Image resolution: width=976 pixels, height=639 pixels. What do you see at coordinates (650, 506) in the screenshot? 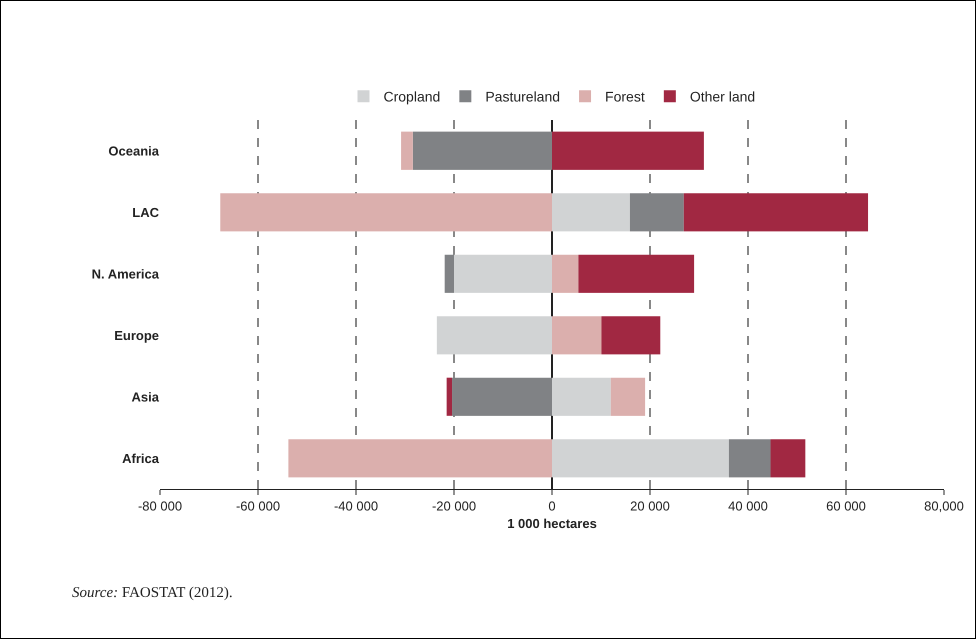
I see `x-tick-label: 20 000` at bounding box center [650, 506].